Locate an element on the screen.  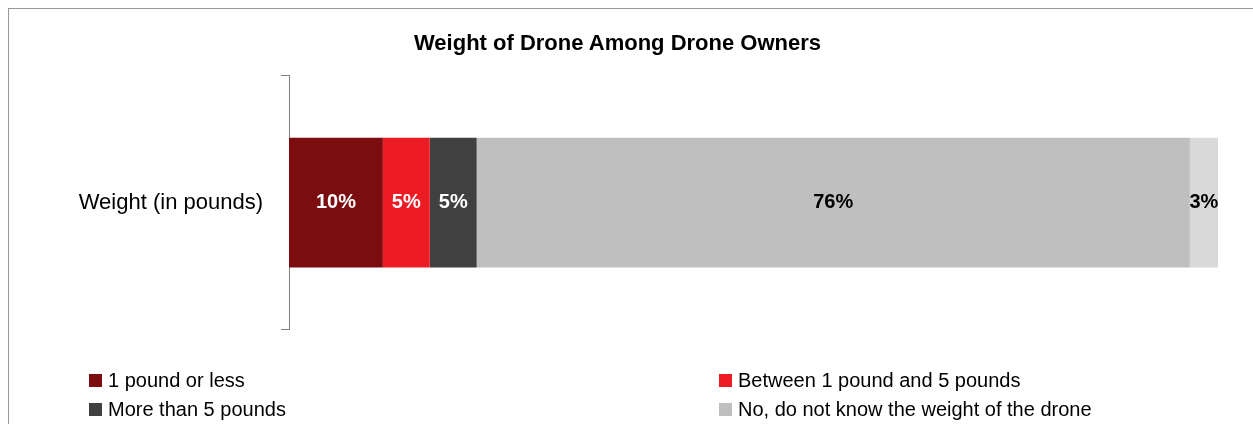
chart-title: Weight of Drone Among Drone Owners is located at coordinates (617, 43).